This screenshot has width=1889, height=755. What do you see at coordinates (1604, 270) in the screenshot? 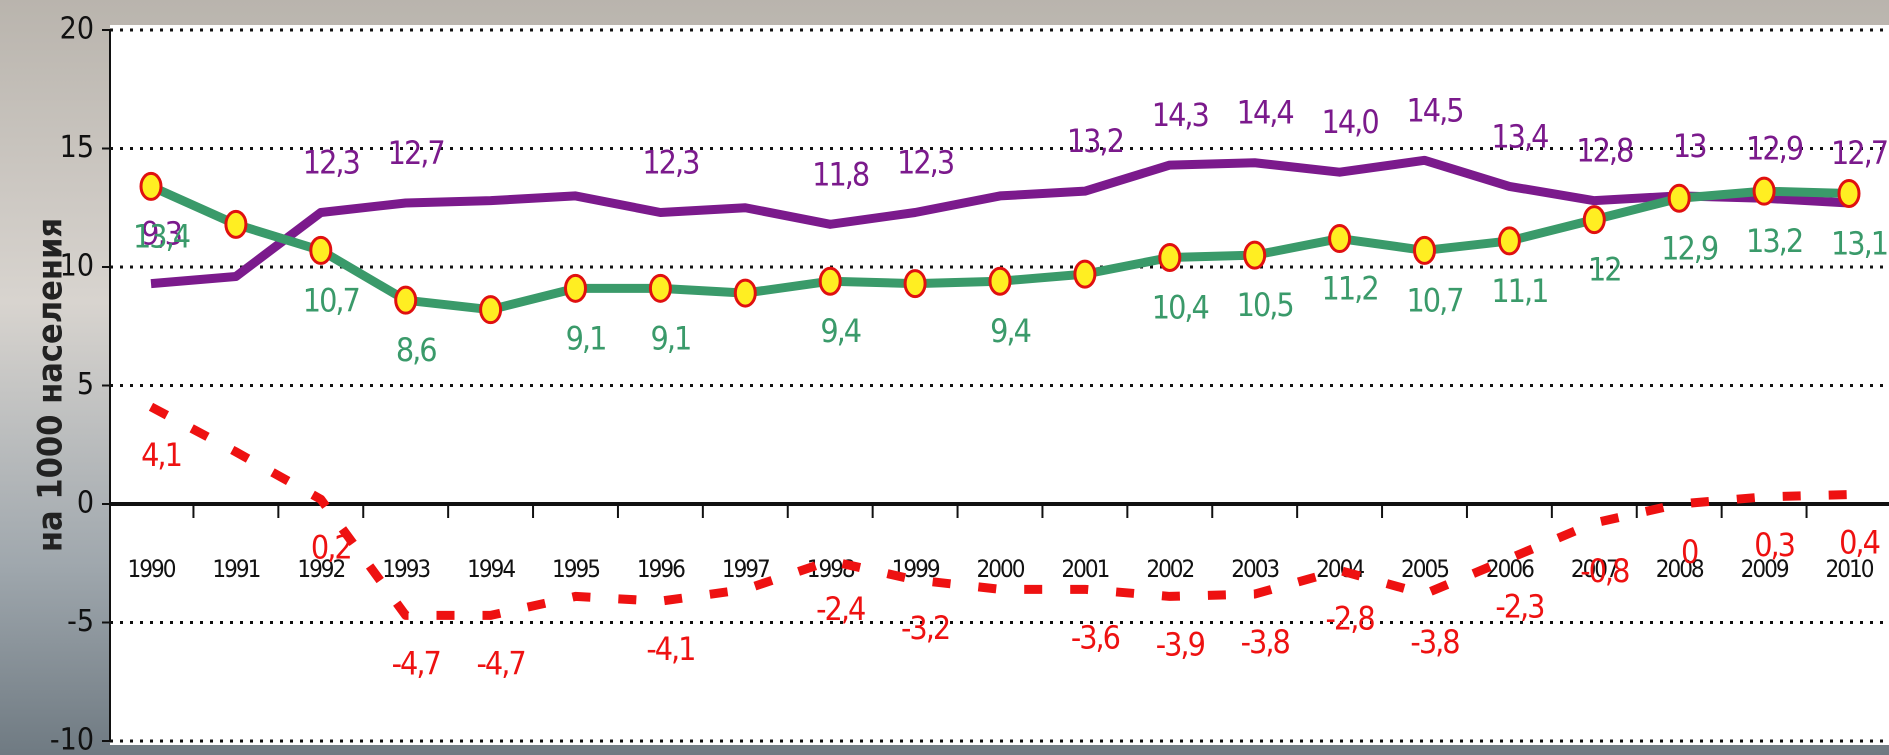
I see `data-label: 12` at bounding box center [1604, 270].